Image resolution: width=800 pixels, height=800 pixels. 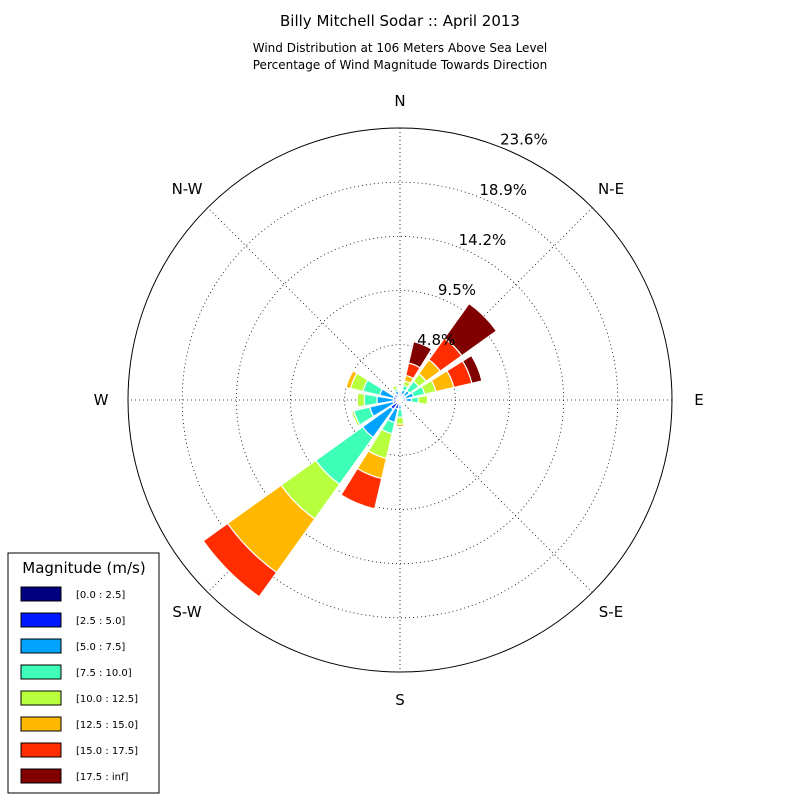 I want to click on legend-label-0: [0.0 : 2.5], so click(x=100, y=595).